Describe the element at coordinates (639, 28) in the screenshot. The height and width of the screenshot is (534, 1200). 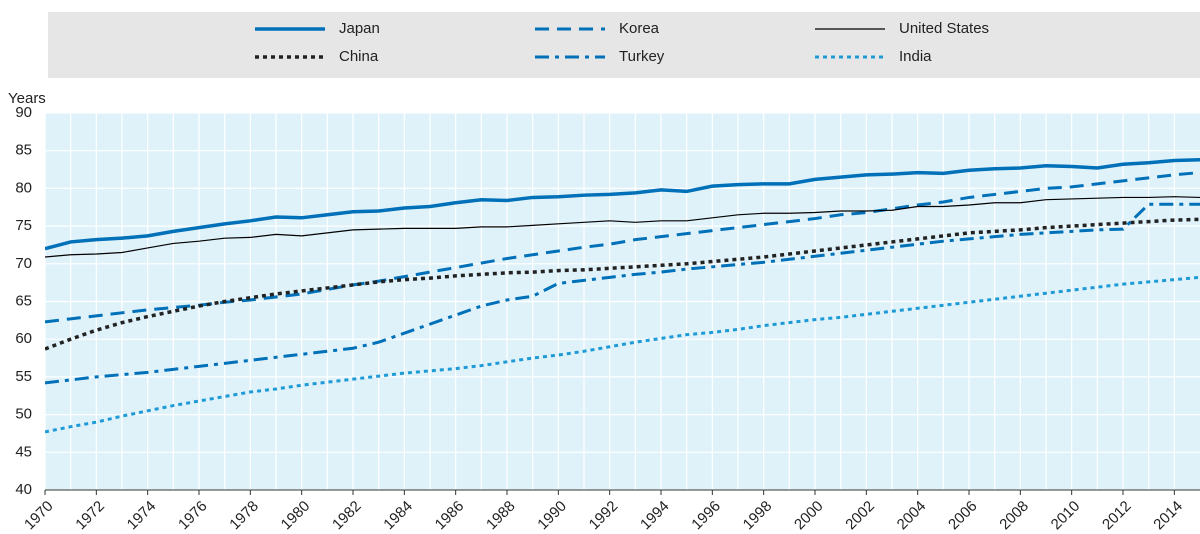
I see `legend-label: Korea` at that location.